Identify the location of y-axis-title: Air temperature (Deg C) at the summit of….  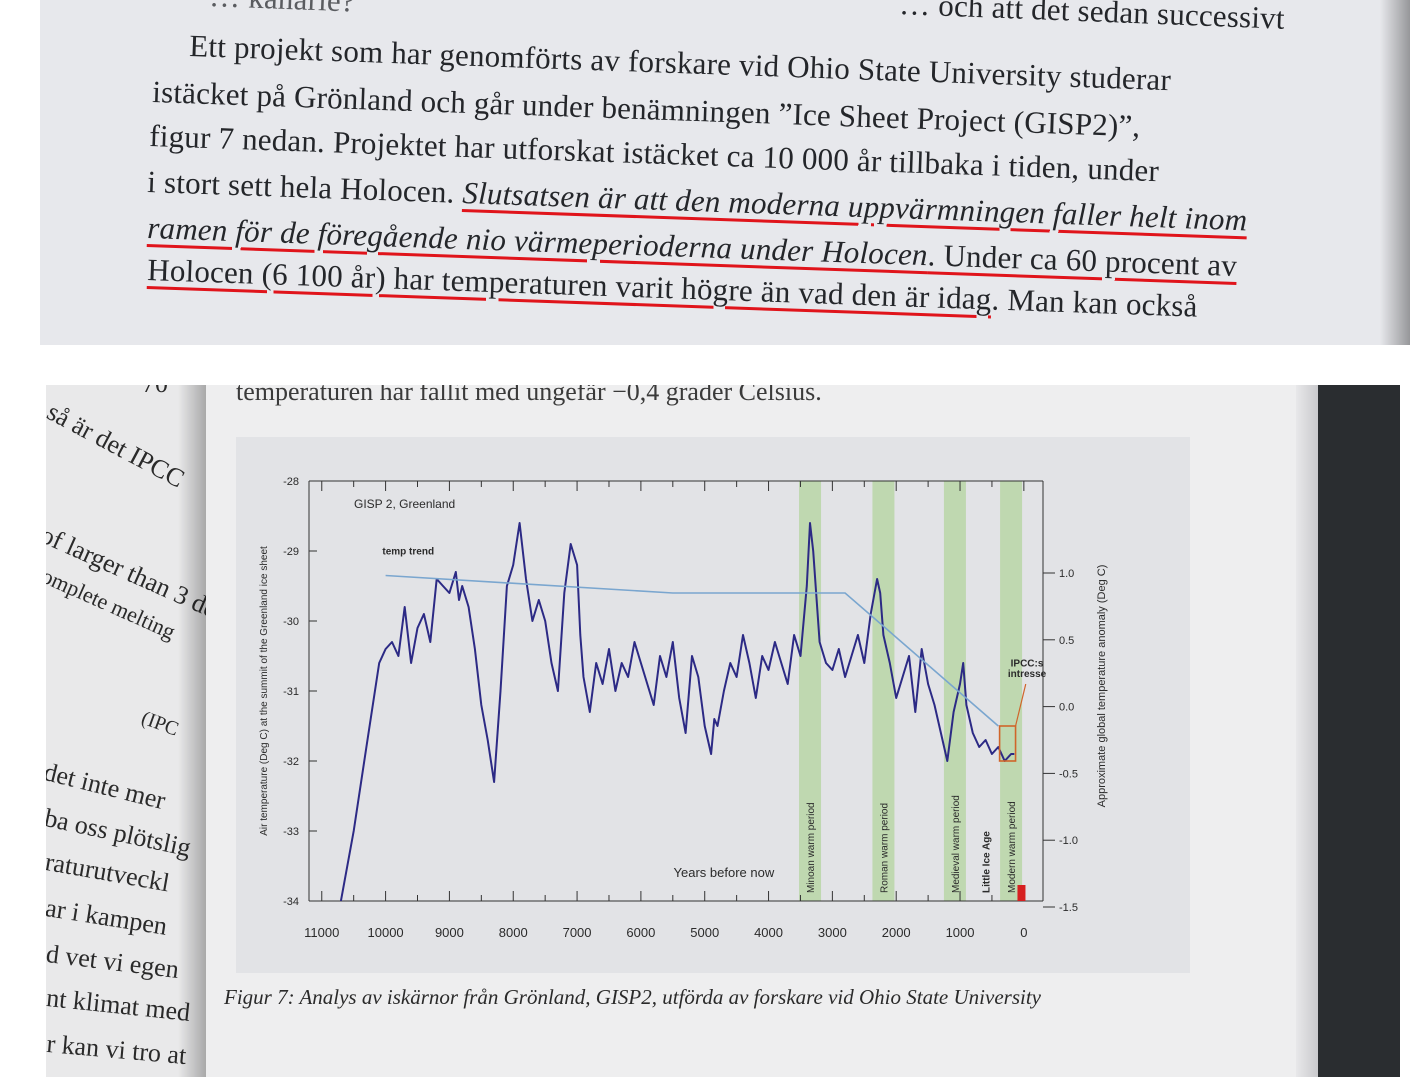
(264, 691).